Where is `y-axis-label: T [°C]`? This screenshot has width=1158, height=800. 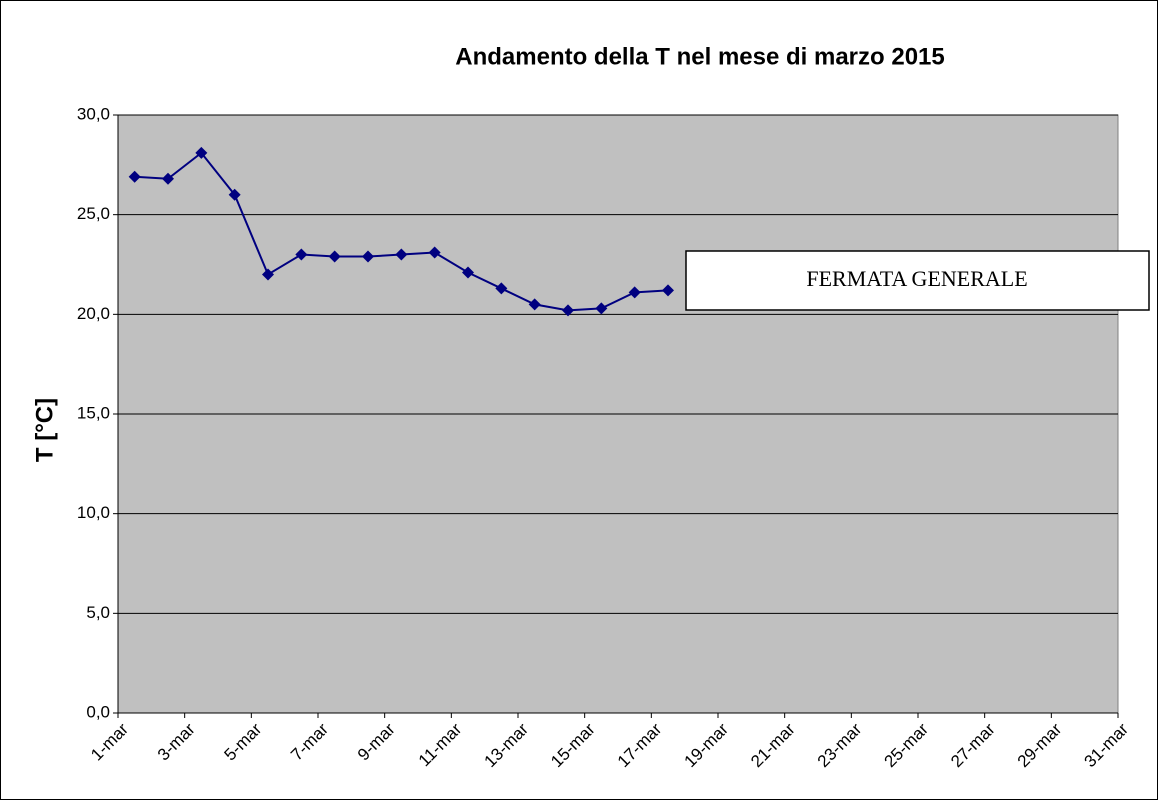 y-axis-label: T [°C] is located at coordinates (44, 430).